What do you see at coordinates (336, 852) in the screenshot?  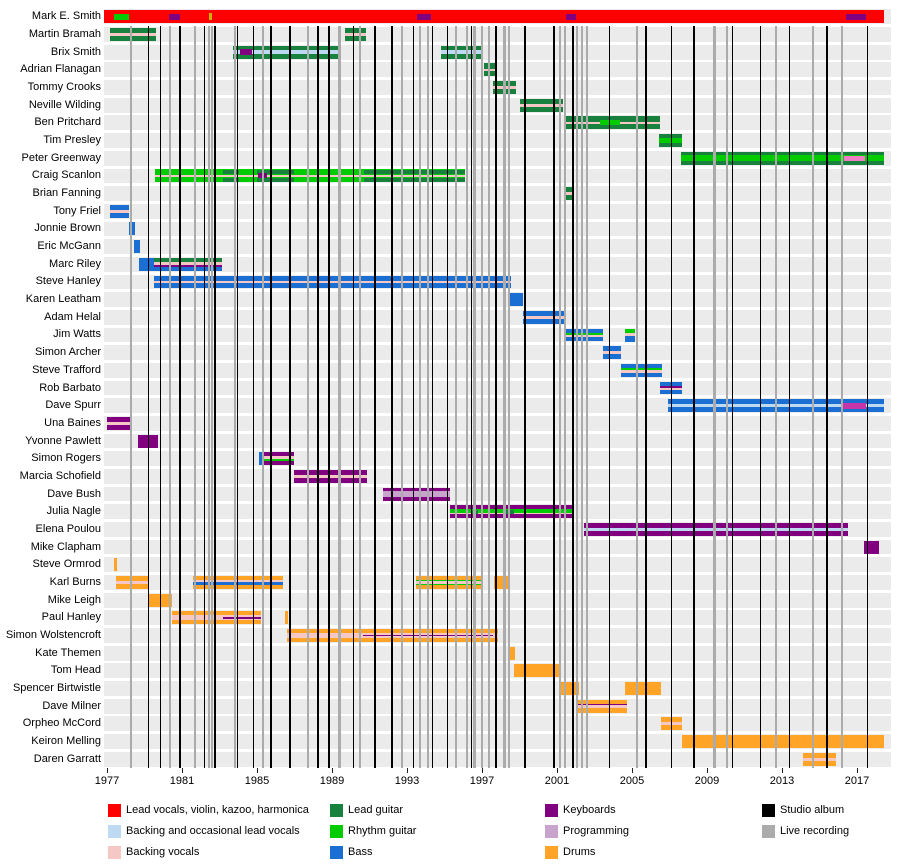 I see `legend-swatch-bass` at bounding box center [336, 852].